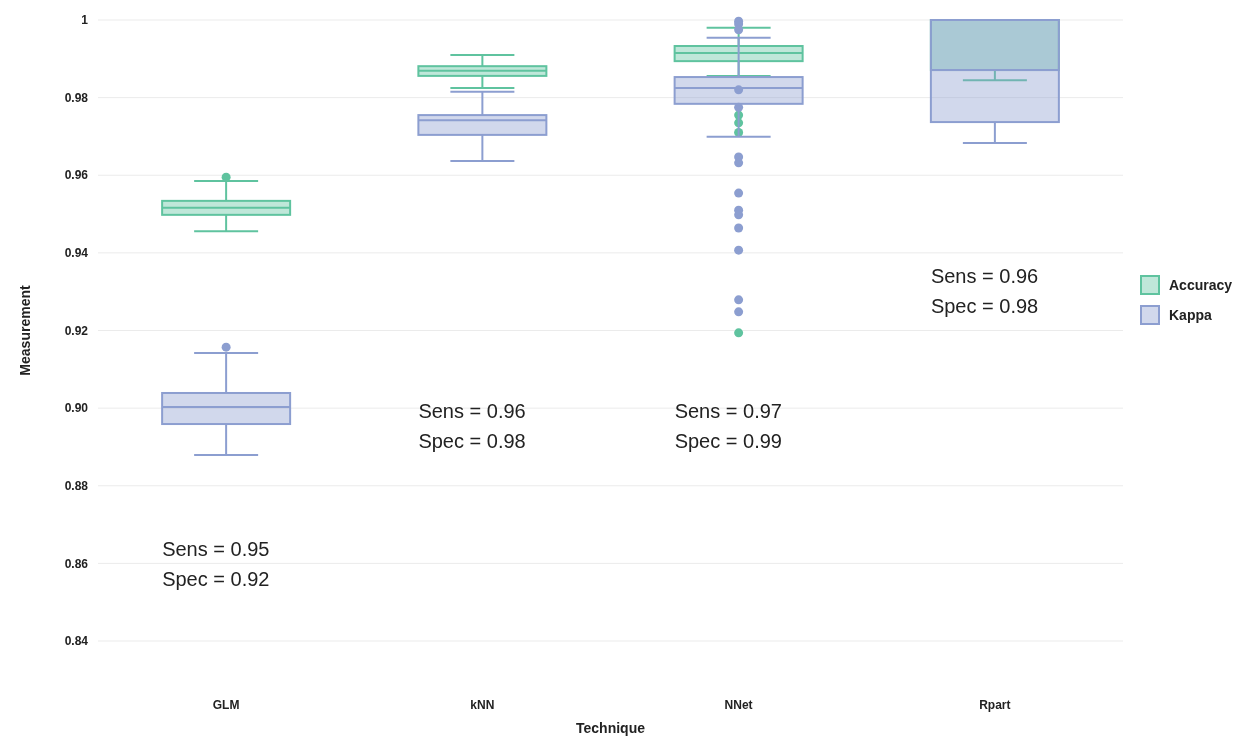 This screenshot has width=1255, height=747. Describe the element at coordinates (1190, 314) in the screenshot. I see `legend-label: Kappa` at that location.